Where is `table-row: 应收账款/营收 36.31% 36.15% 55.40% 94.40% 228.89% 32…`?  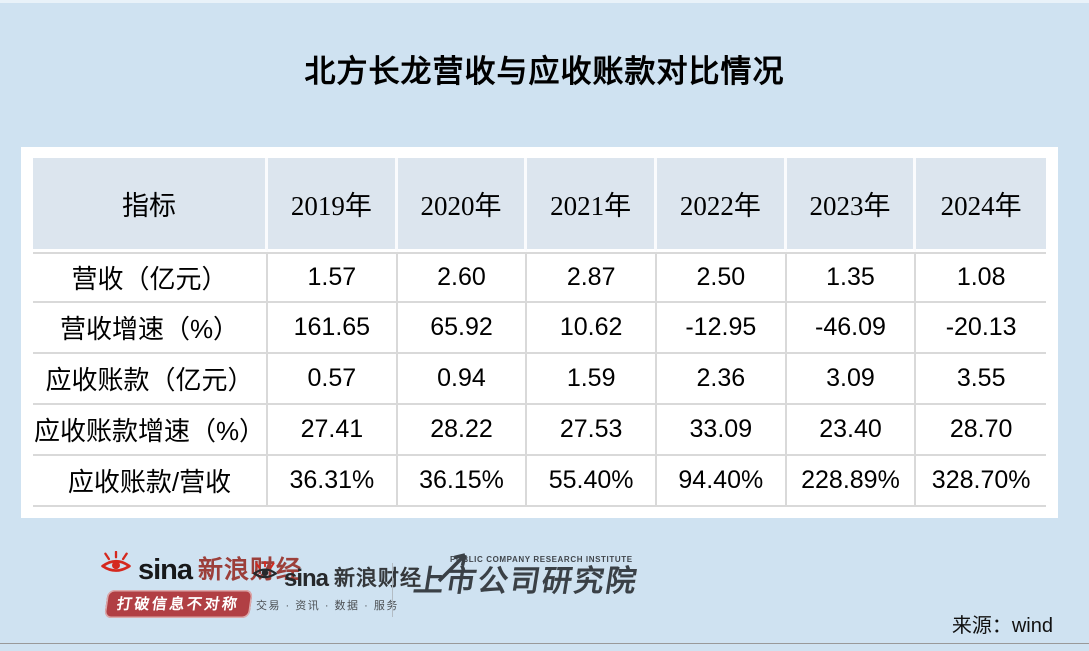
table-row: 应收账款/营收 36.31% 36.15% 55.40% 94.40% 228.89% 32… is located at coordinates (539, 481).